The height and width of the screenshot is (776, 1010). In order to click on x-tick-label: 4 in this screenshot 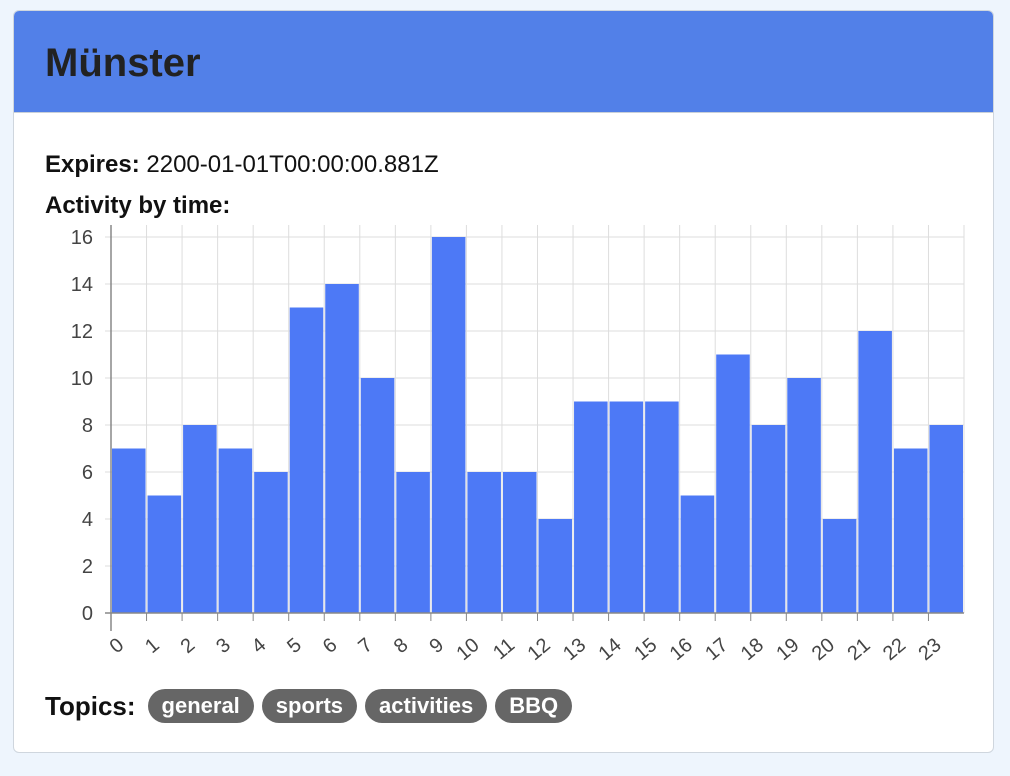, I will do `click(259, 646)`.